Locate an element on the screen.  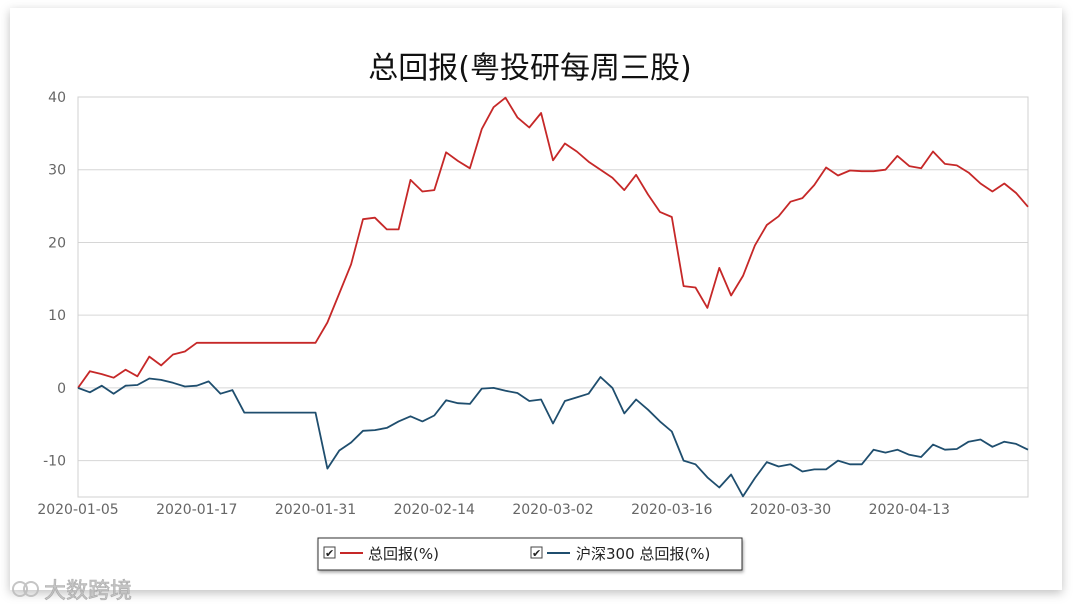
y-tick-label: 0 is located at coordinates (61, 389).